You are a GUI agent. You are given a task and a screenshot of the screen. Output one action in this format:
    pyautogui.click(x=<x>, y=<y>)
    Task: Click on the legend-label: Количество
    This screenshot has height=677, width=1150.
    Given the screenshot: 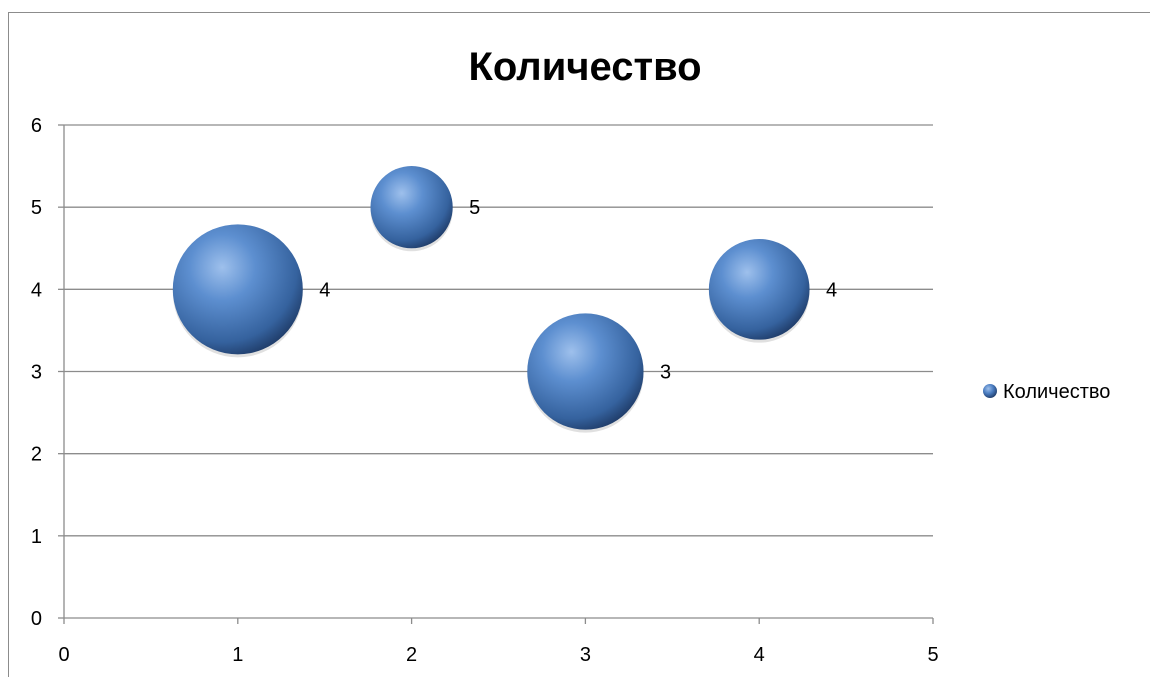 What is the action you would take?
    pyautogui.click(x=1056, y=392)
    